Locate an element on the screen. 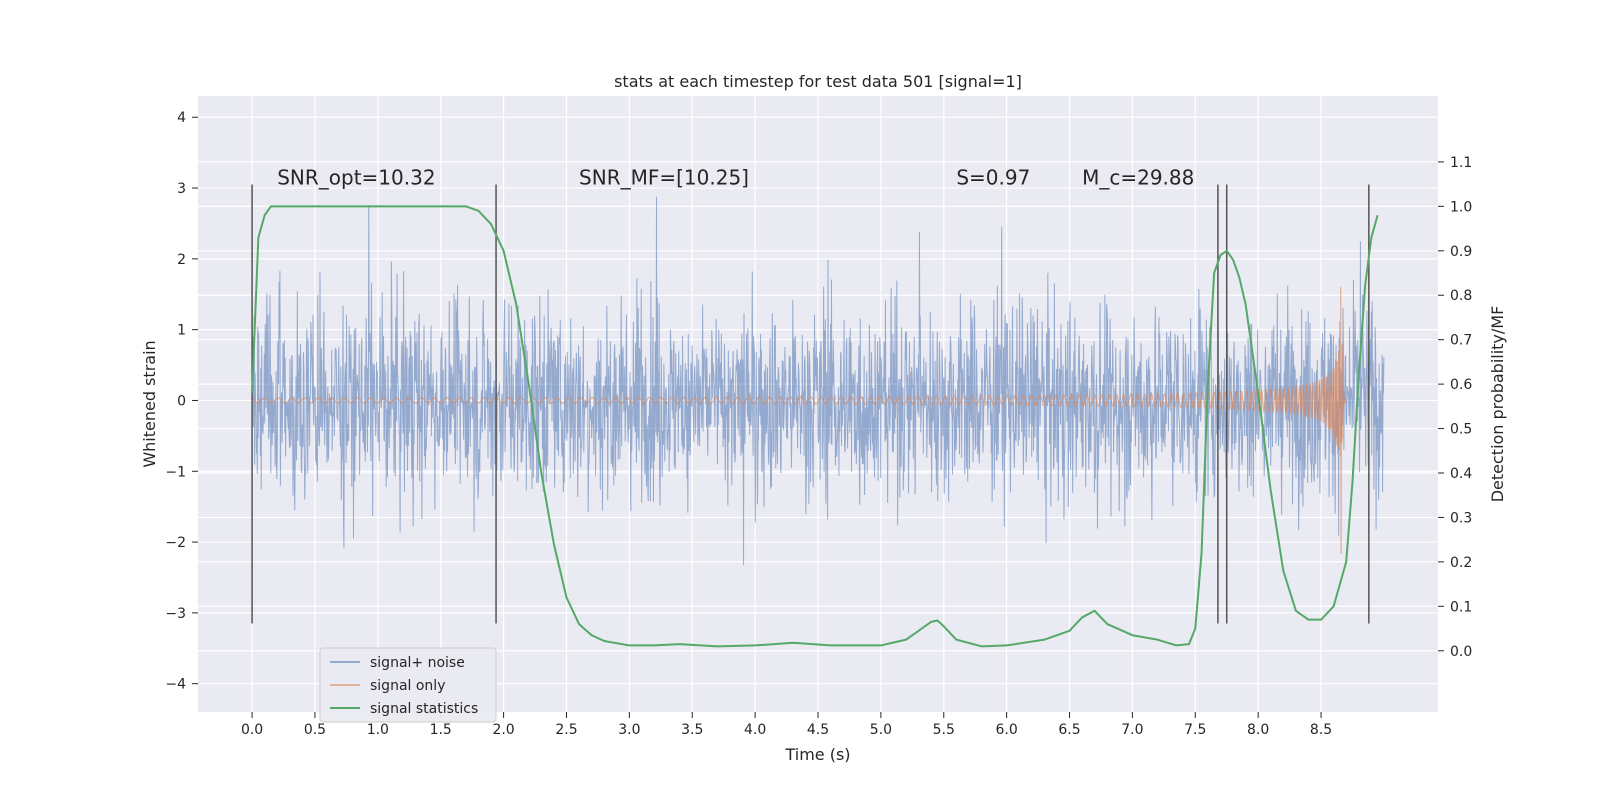 The image size is (1600, 800). y-tick-label-7: 3 is located at coordinates (181, 189).